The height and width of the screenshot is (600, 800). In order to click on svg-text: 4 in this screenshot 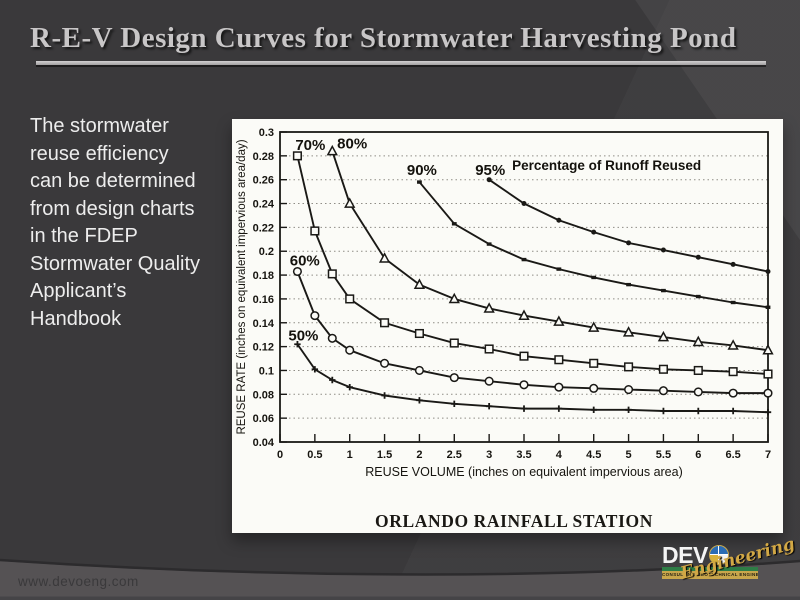, I will do `click(559, 455)`.